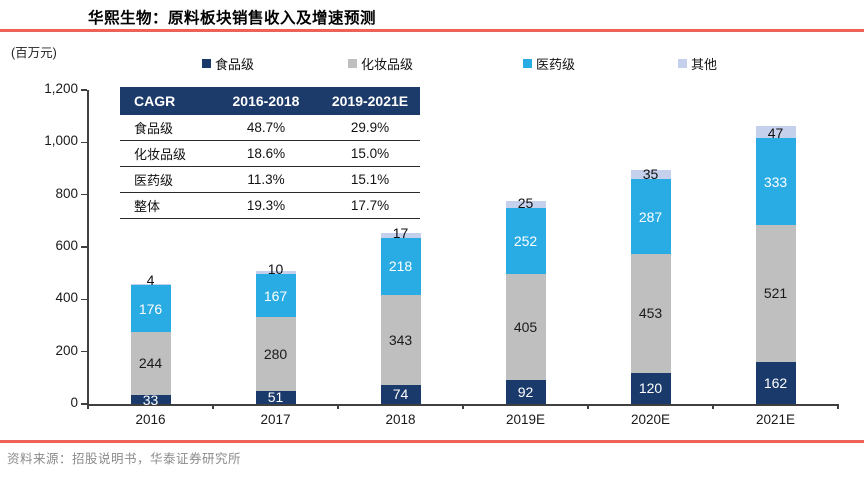 This screenshot has width=864, height=477. What do you see at coordinates (266, 153) in the screenshot?
I see `cagr-row-cosmetic-hist: 18.6%` at bounding box center [266, 153].